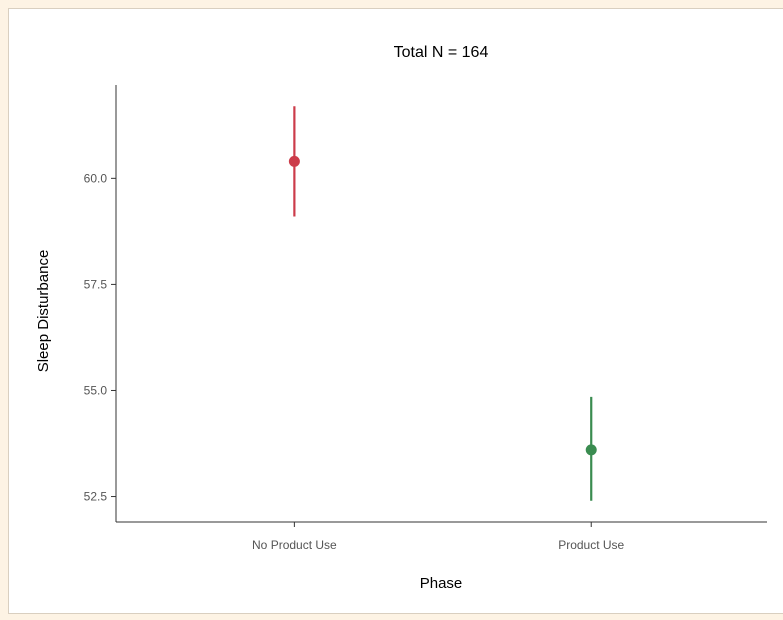 This screenshot has height=620, width=783. What do you see at coordinates (441, 583) in the screenshot?
I see `x-axis-label: Phase` at bounding box center [441, 583].